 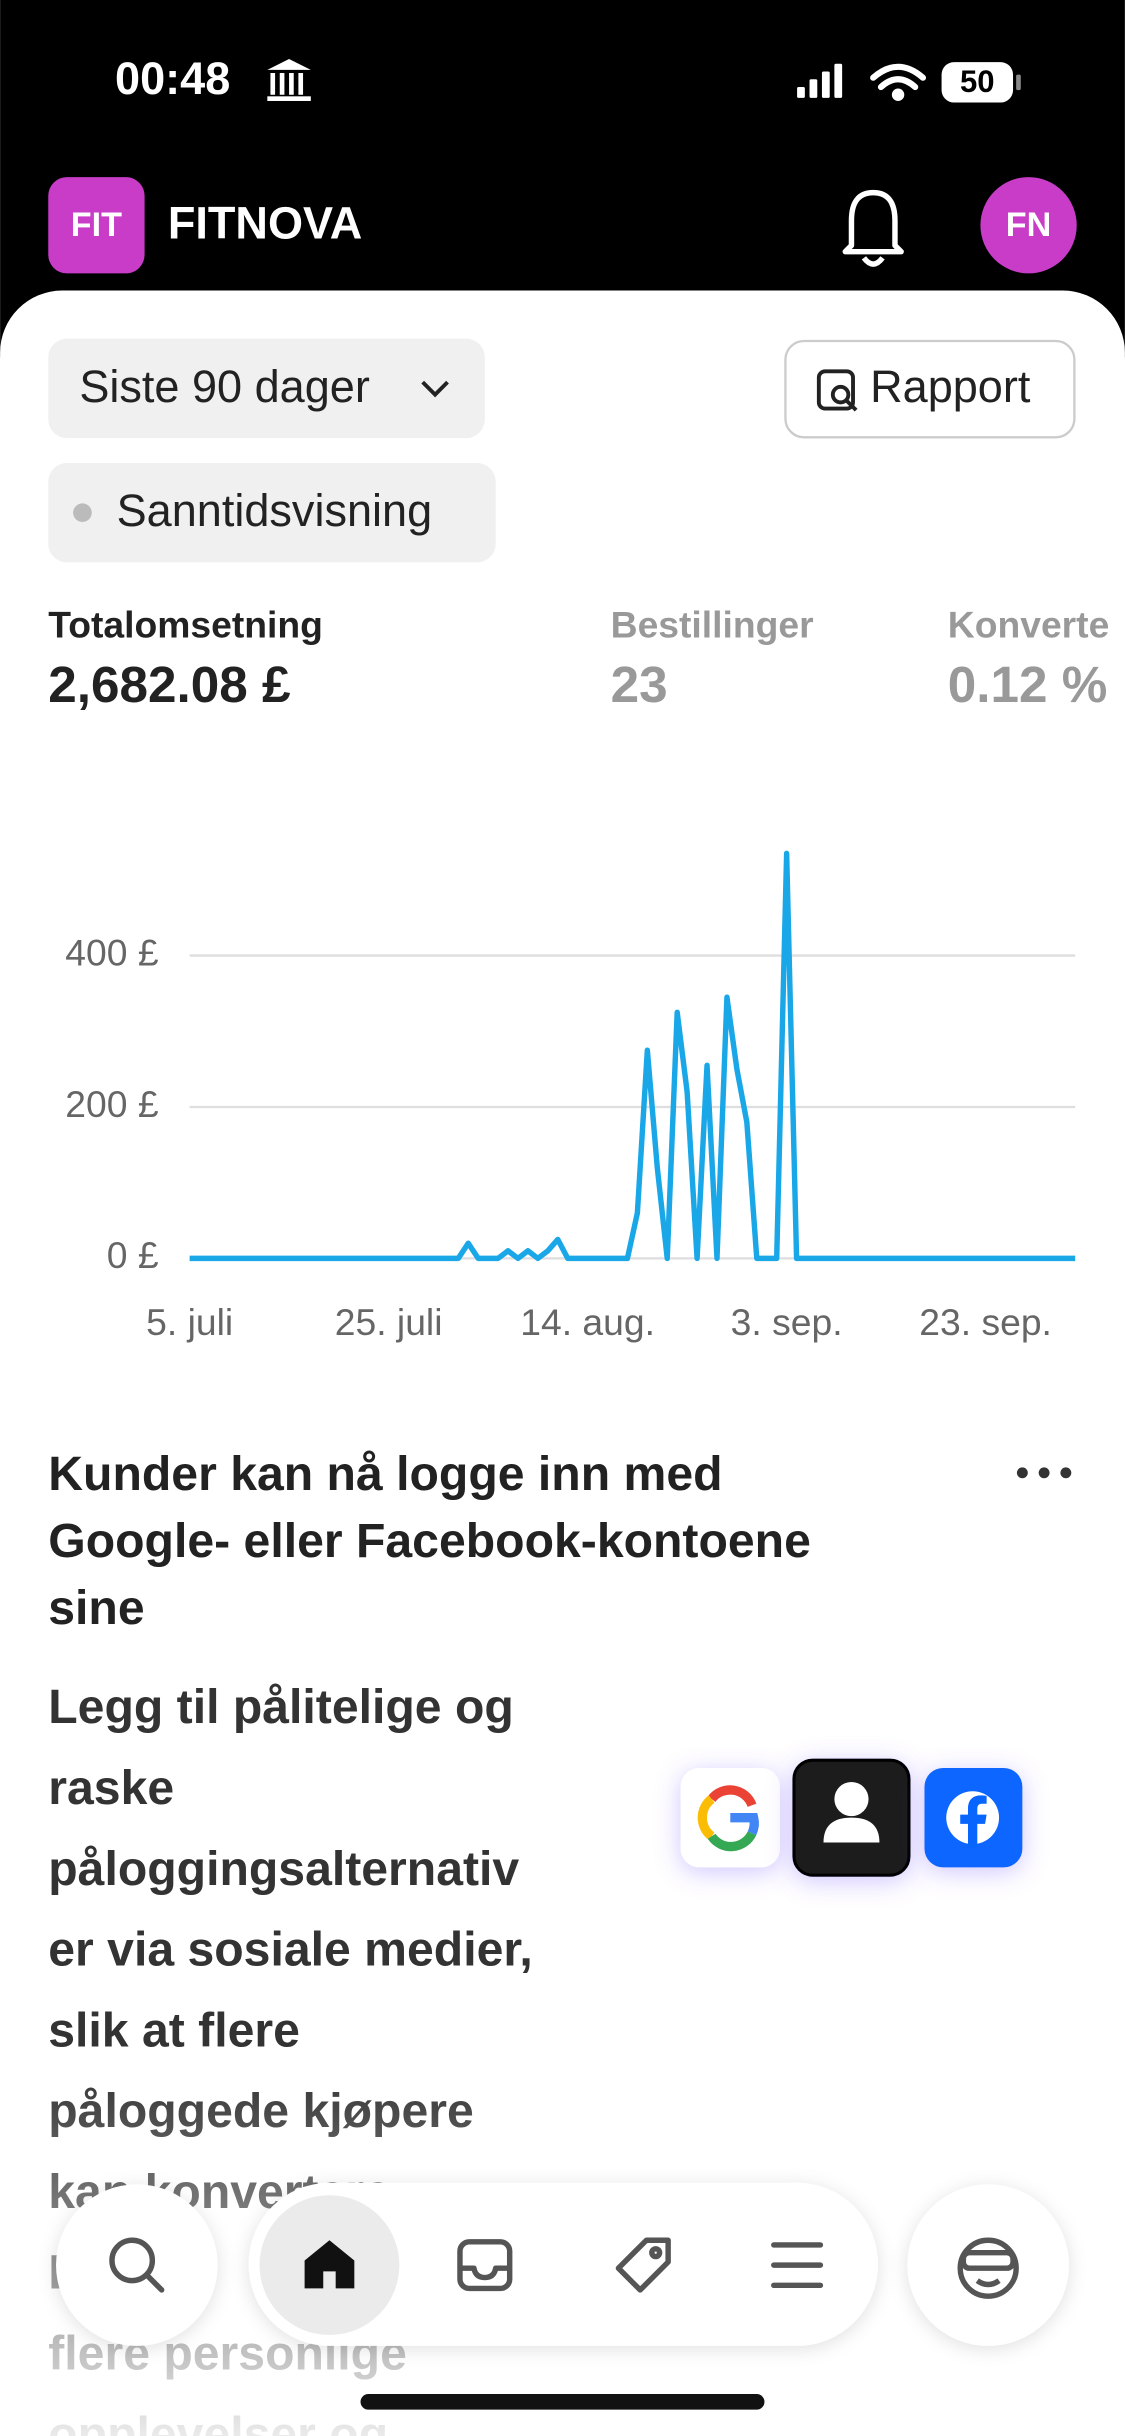 What do you see at coordinates (189, 1322) in the screenshot?
I see `x-tick-label: 5. juli` at bounding box center [189, 1322].